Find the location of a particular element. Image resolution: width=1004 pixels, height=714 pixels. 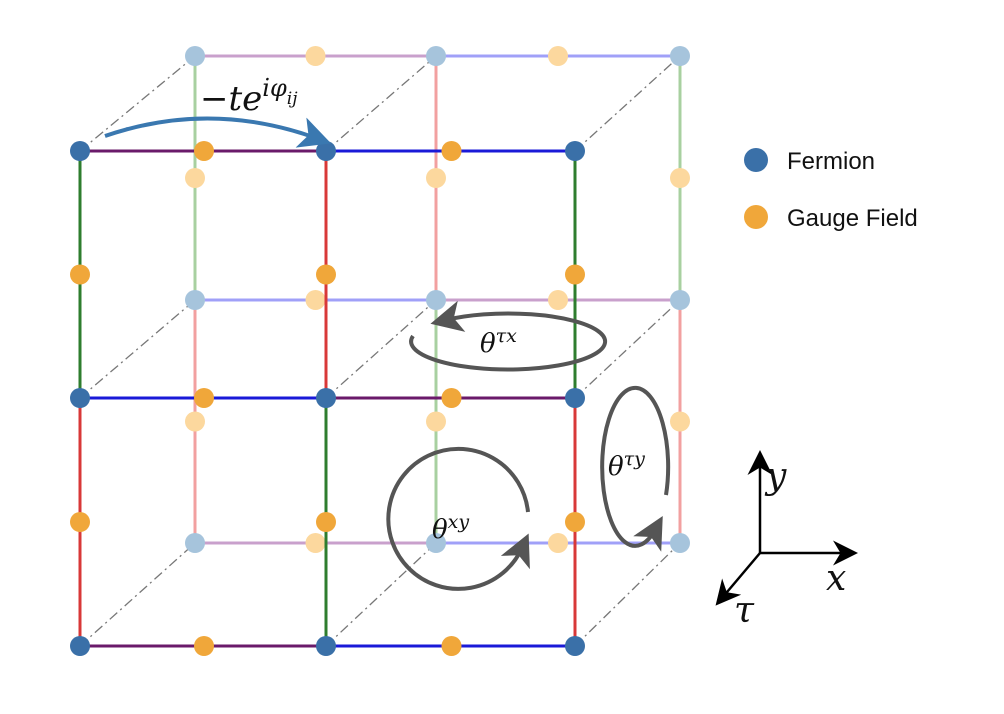

plaquette-loop-xy-arrow is located at coordinates (458, 518).